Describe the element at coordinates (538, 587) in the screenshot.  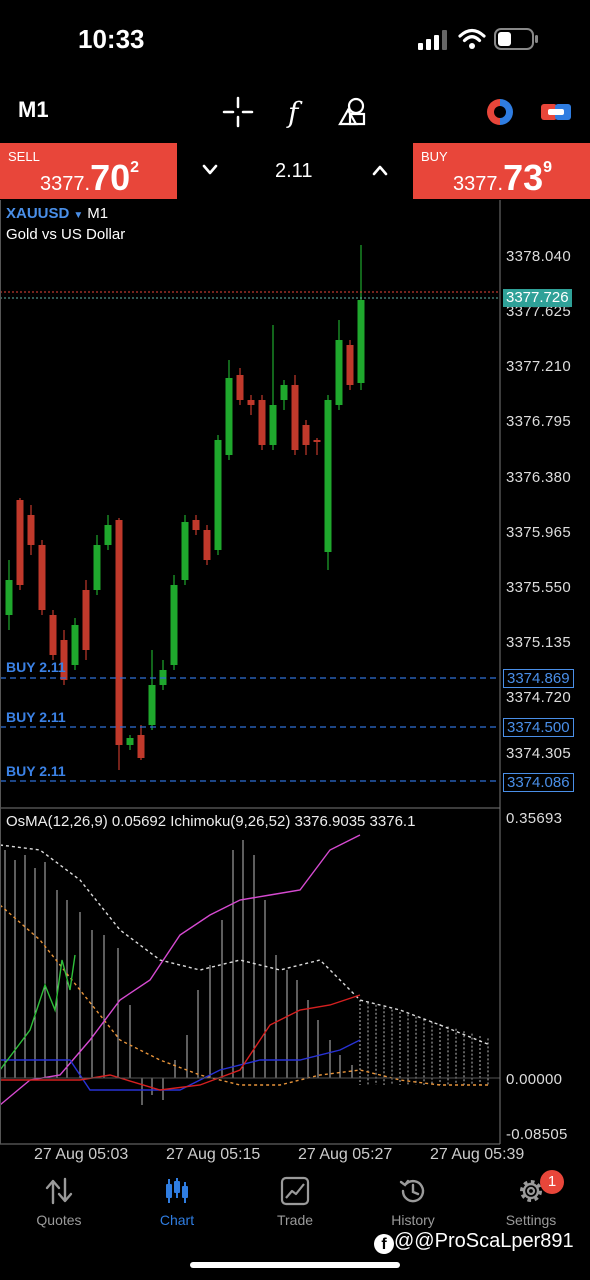
I see `price-axis-label: 3375.550` at that location.